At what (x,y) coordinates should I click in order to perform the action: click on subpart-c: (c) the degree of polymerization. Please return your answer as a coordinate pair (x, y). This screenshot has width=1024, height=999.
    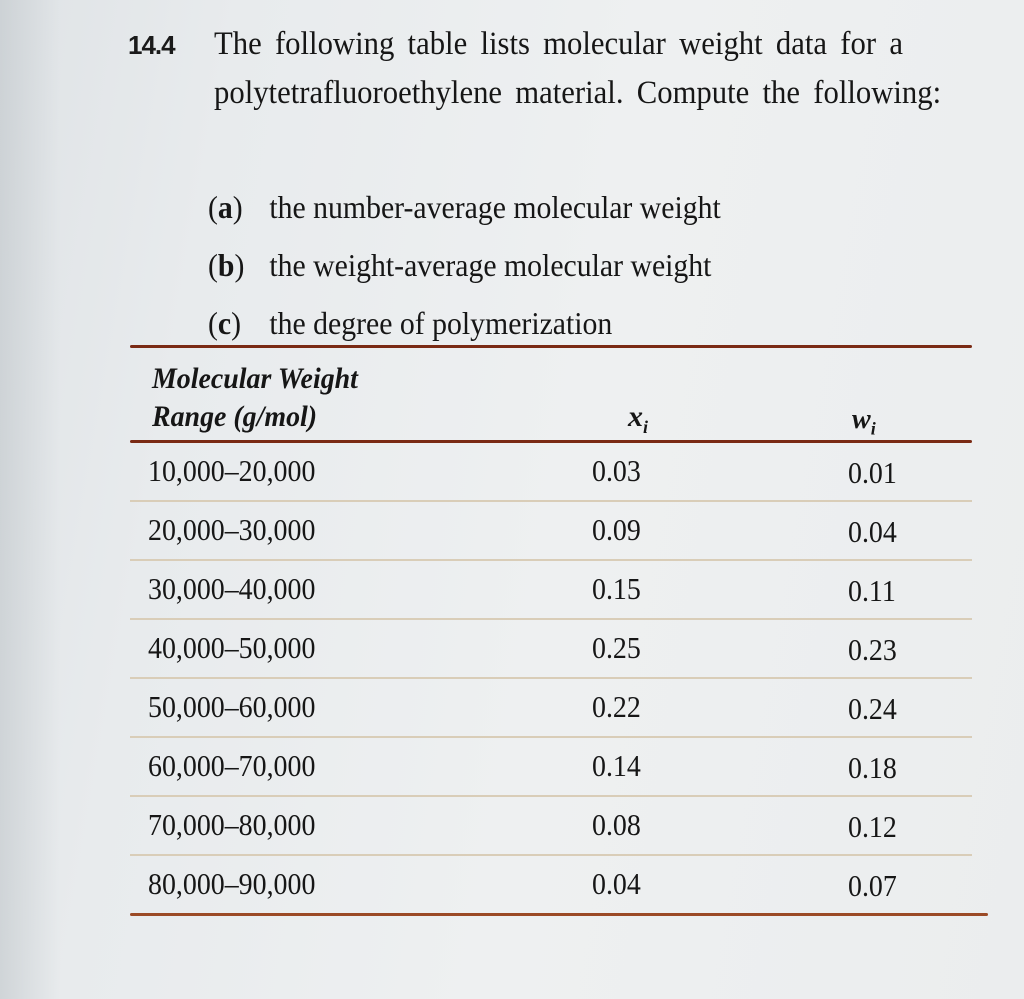
    Looking at the image, I should click on (464, 323).